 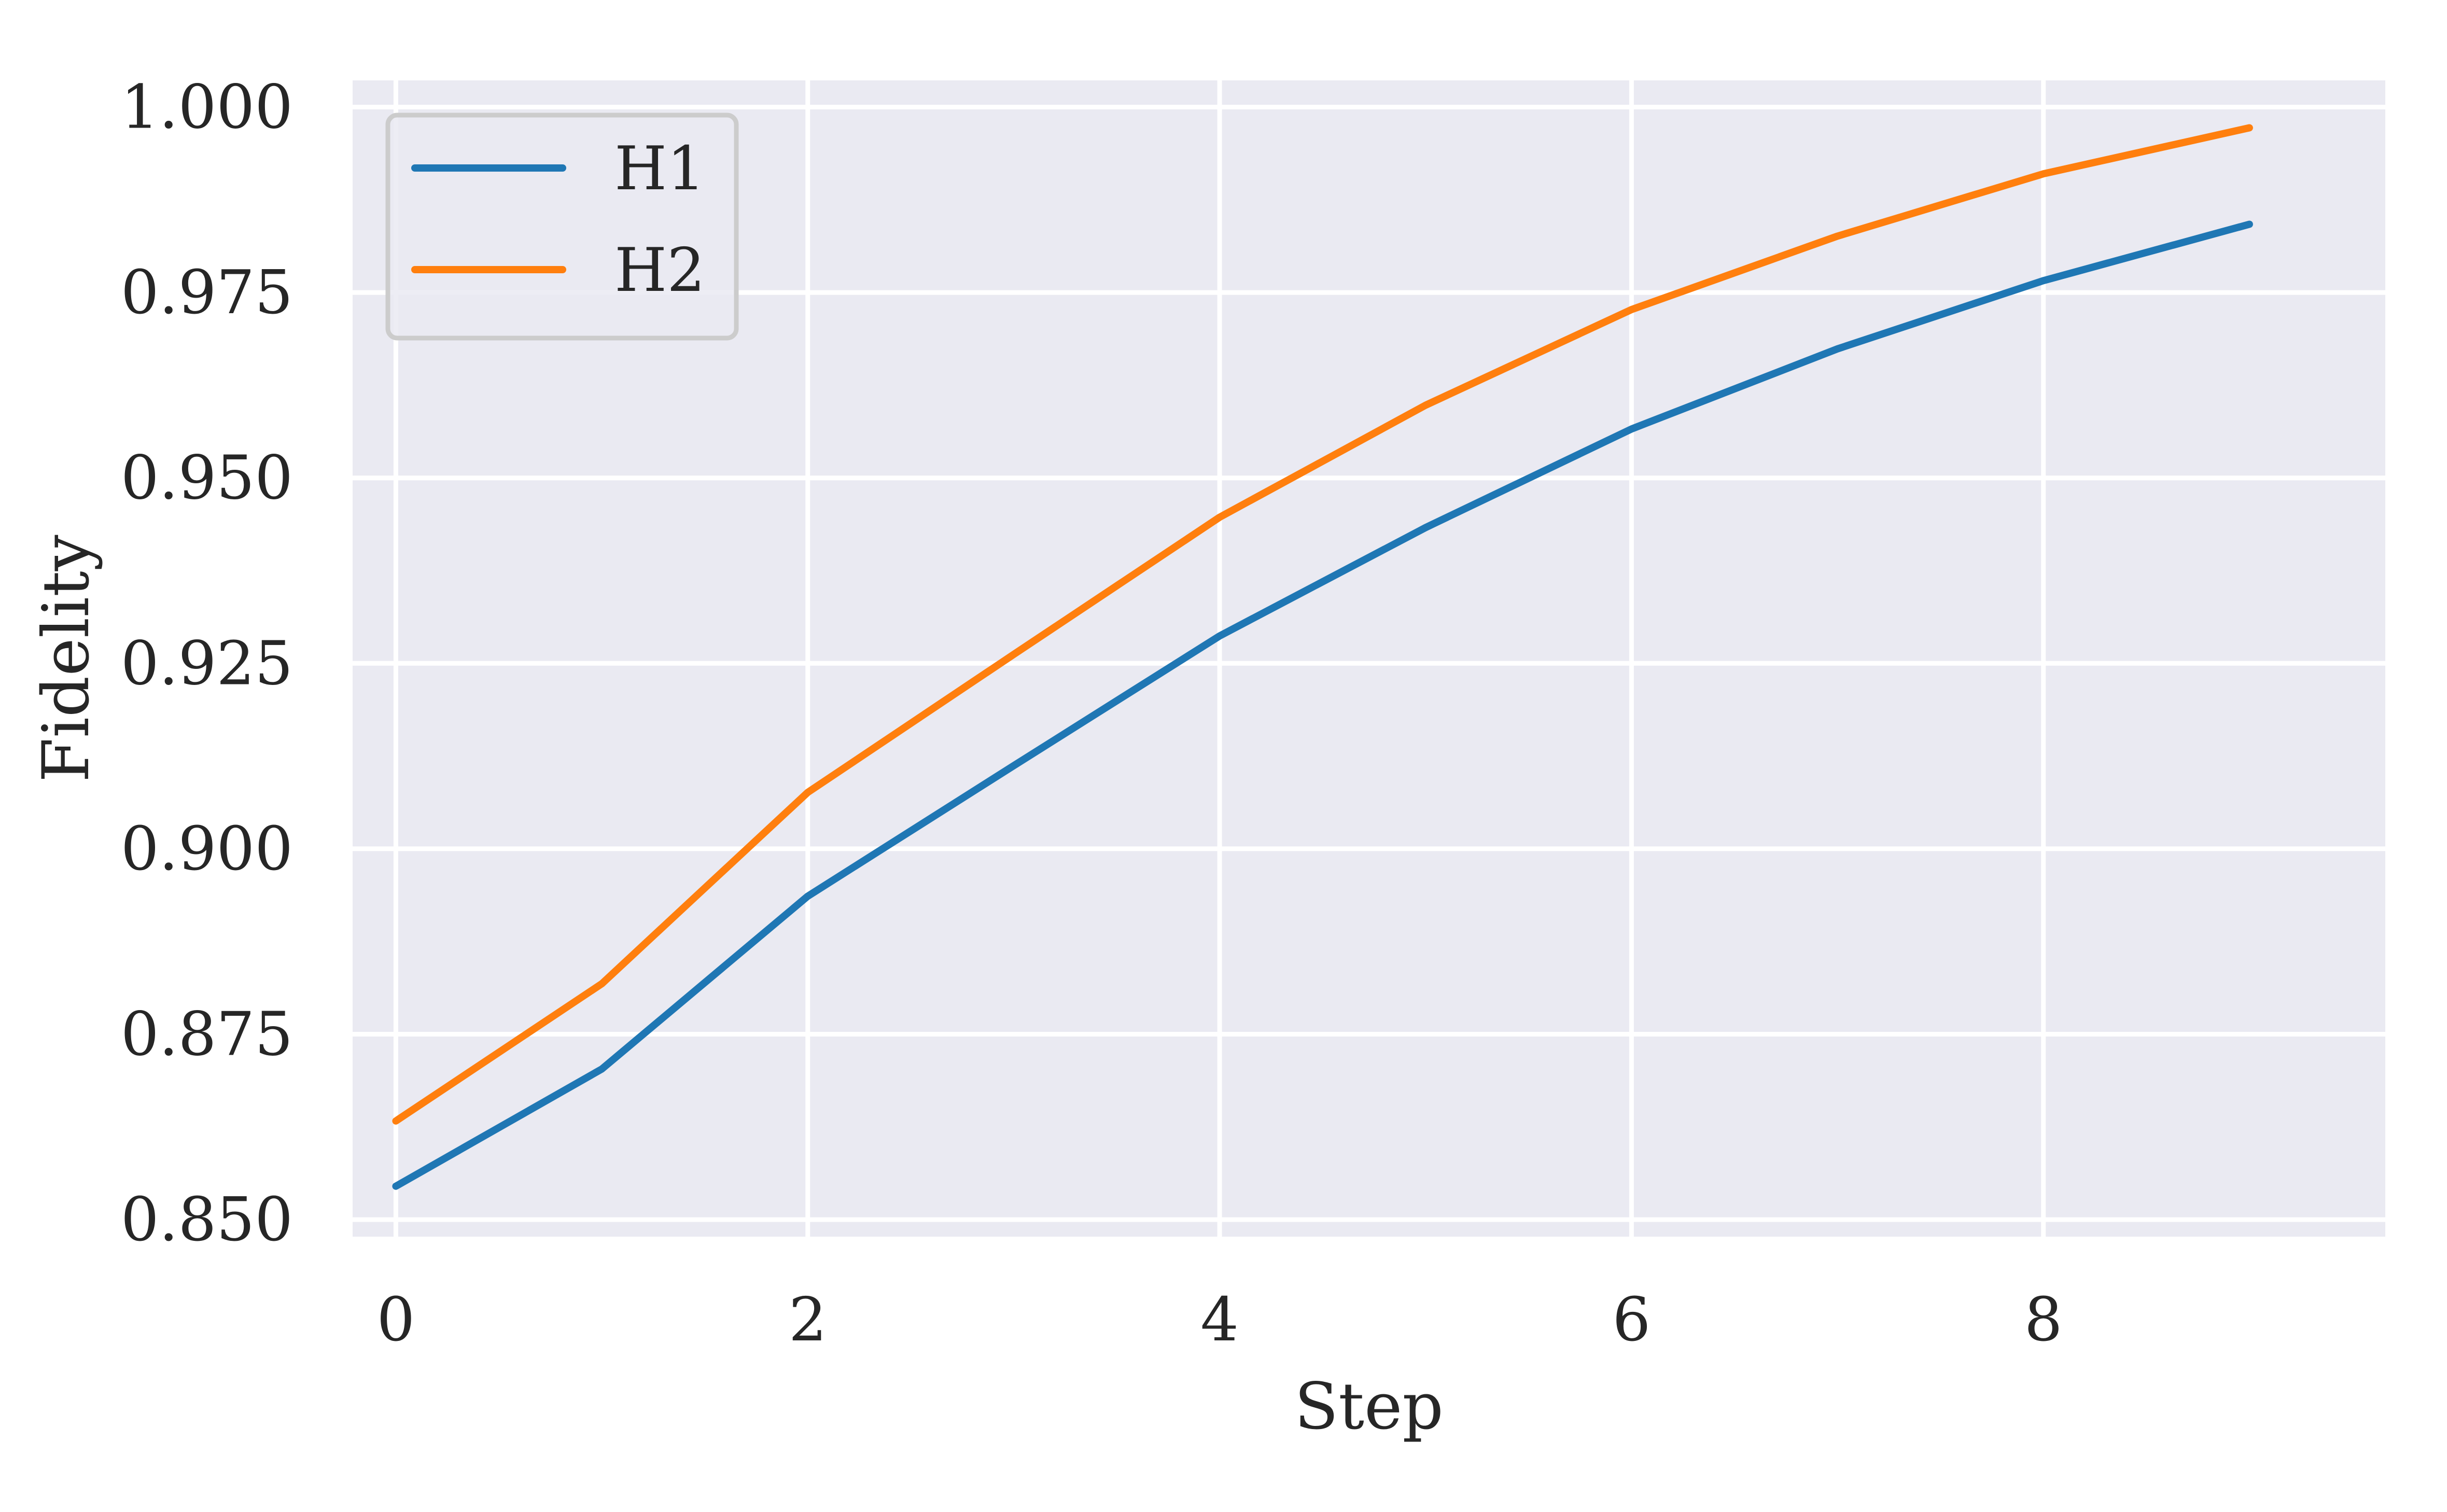 I want to click on y-tick-label: 0.925, so click(x=207, y=663).